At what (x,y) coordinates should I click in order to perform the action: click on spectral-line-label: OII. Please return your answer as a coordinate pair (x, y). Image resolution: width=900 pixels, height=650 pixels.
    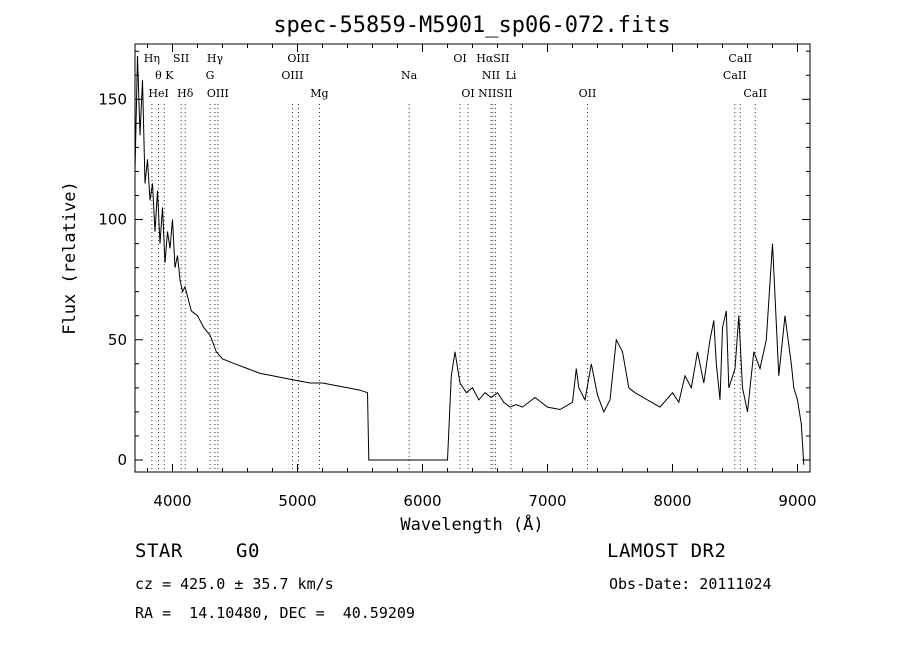
    Looking at the image, I should click on (588, 93).